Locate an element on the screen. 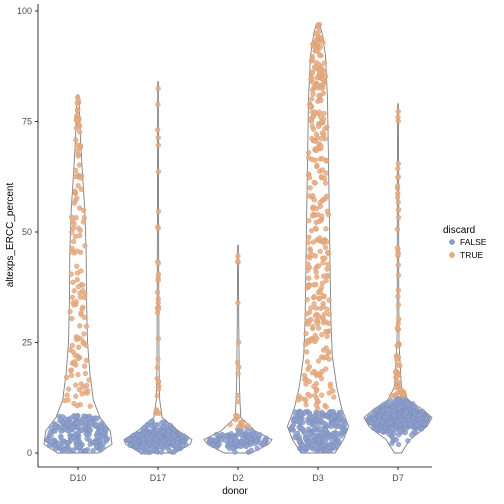  y-tick-label: 50 is located at coordinates (27, 232).